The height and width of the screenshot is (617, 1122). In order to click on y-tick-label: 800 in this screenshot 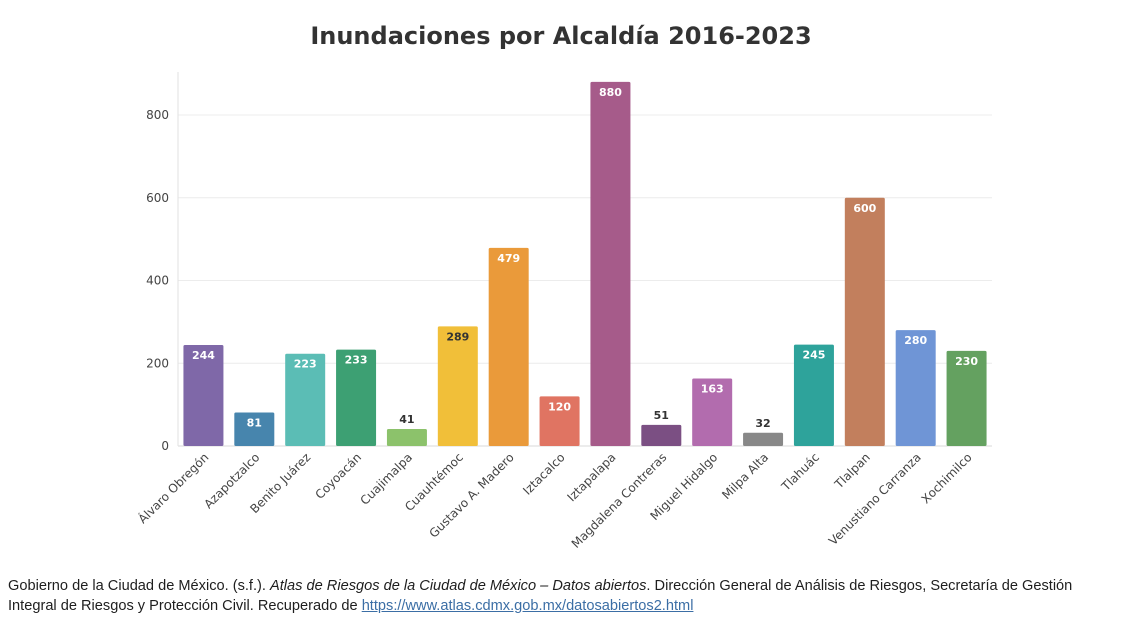, I will do `click(157, 115)`.